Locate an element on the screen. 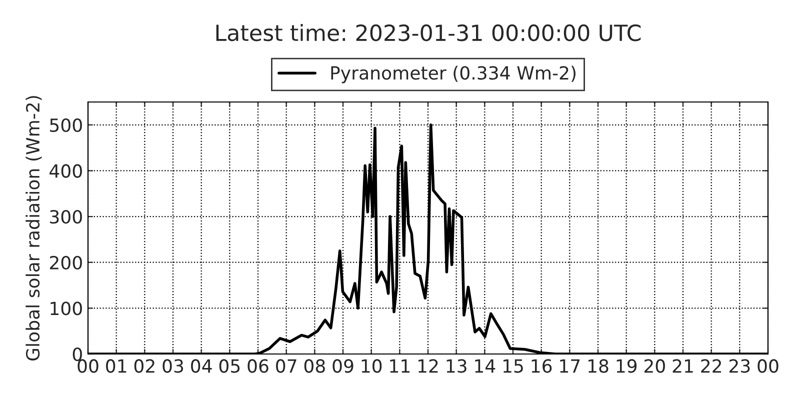 Image resolution: width=800 pixels, height=400 pixels. x-tick-label: 13 is located at coordinates (456, 366).